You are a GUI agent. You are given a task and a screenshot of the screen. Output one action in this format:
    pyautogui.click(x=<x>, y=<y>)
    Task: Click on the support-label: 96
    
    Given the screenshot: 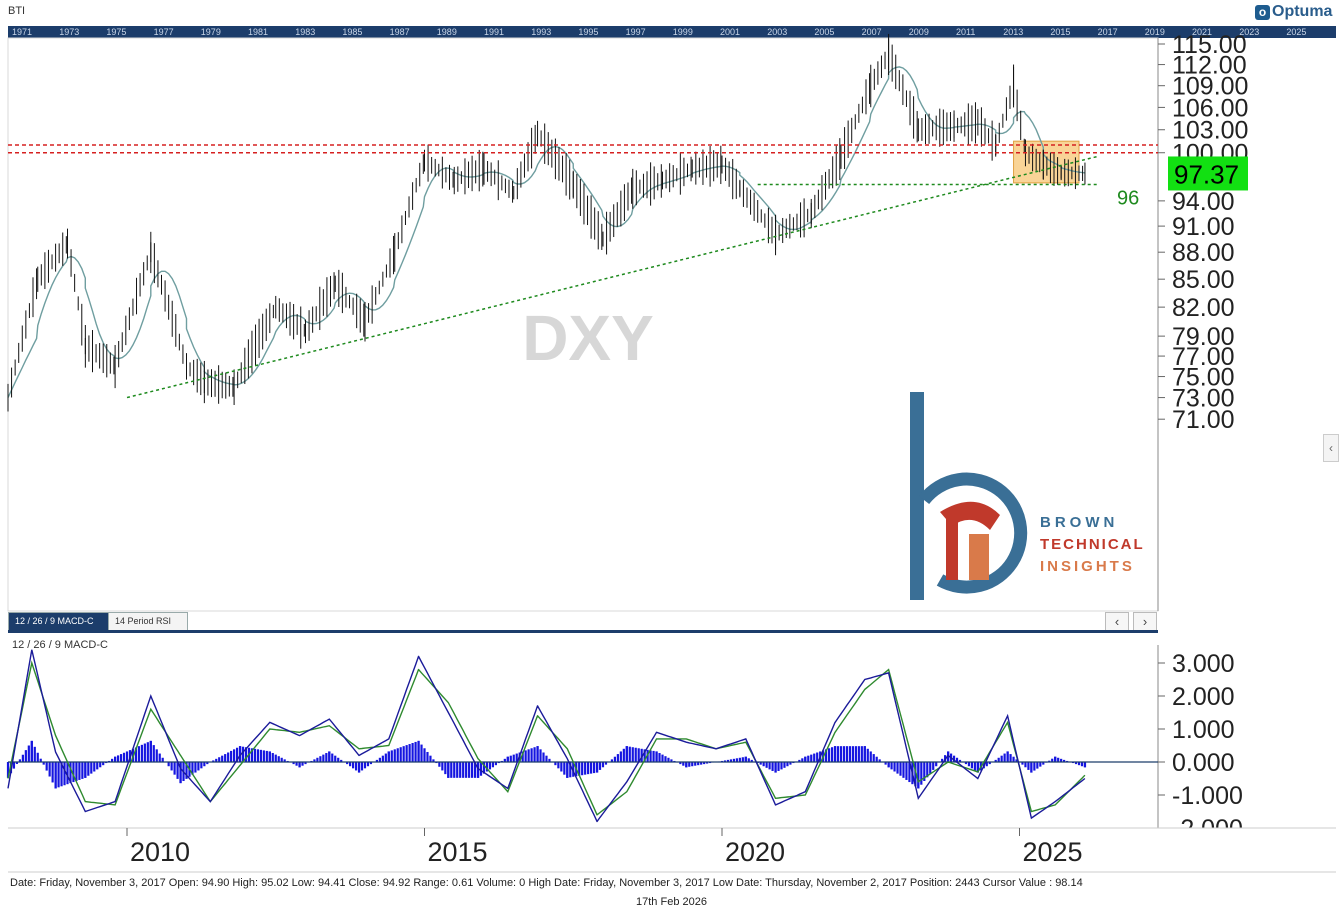 What is the action you would take?
    pyautogui.click(x=1128, y=198)
    